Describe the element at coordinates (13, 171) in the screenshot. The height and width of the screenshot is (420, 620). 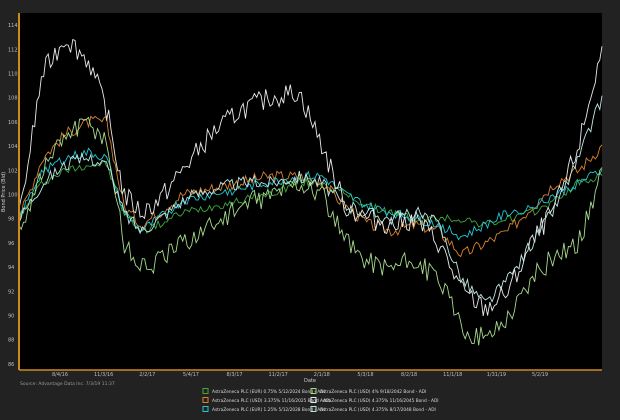
I see `y-tick-label: 102` at that location.